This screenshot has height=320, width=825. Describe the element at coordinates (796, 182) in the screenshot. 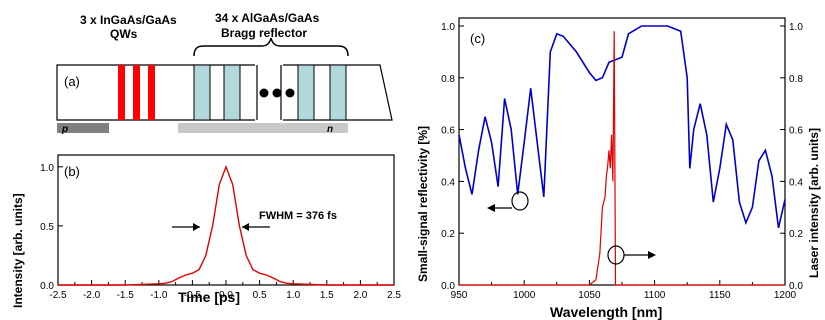

I see `y-tick-label-right: 0.4` at that location.